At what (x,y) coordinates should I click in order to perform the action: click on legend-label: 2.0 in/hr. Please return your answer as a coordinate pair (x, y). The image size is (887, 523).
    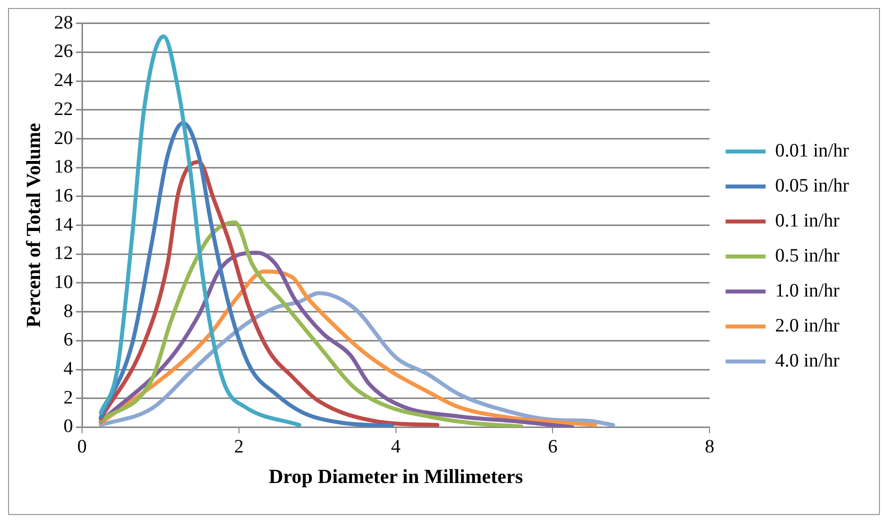
    Looking at the image, I should click on (807, 325).